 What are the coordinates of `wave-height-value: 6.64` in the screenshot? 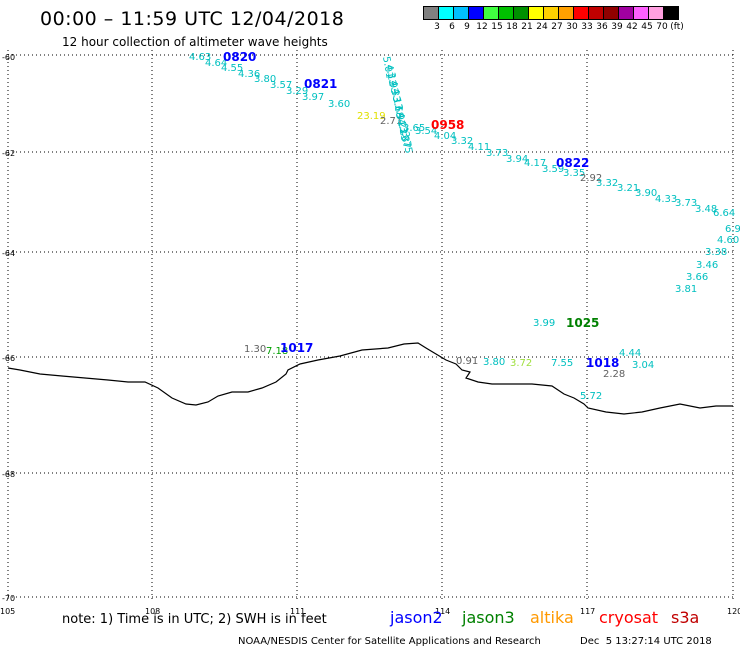 It's located at (724, 213).